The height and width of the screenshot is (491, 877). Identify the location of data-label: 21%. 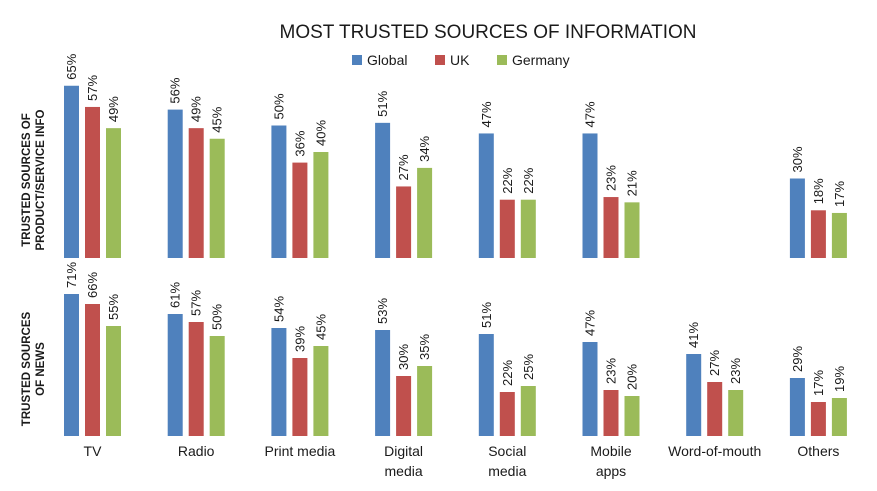
(632, 183).